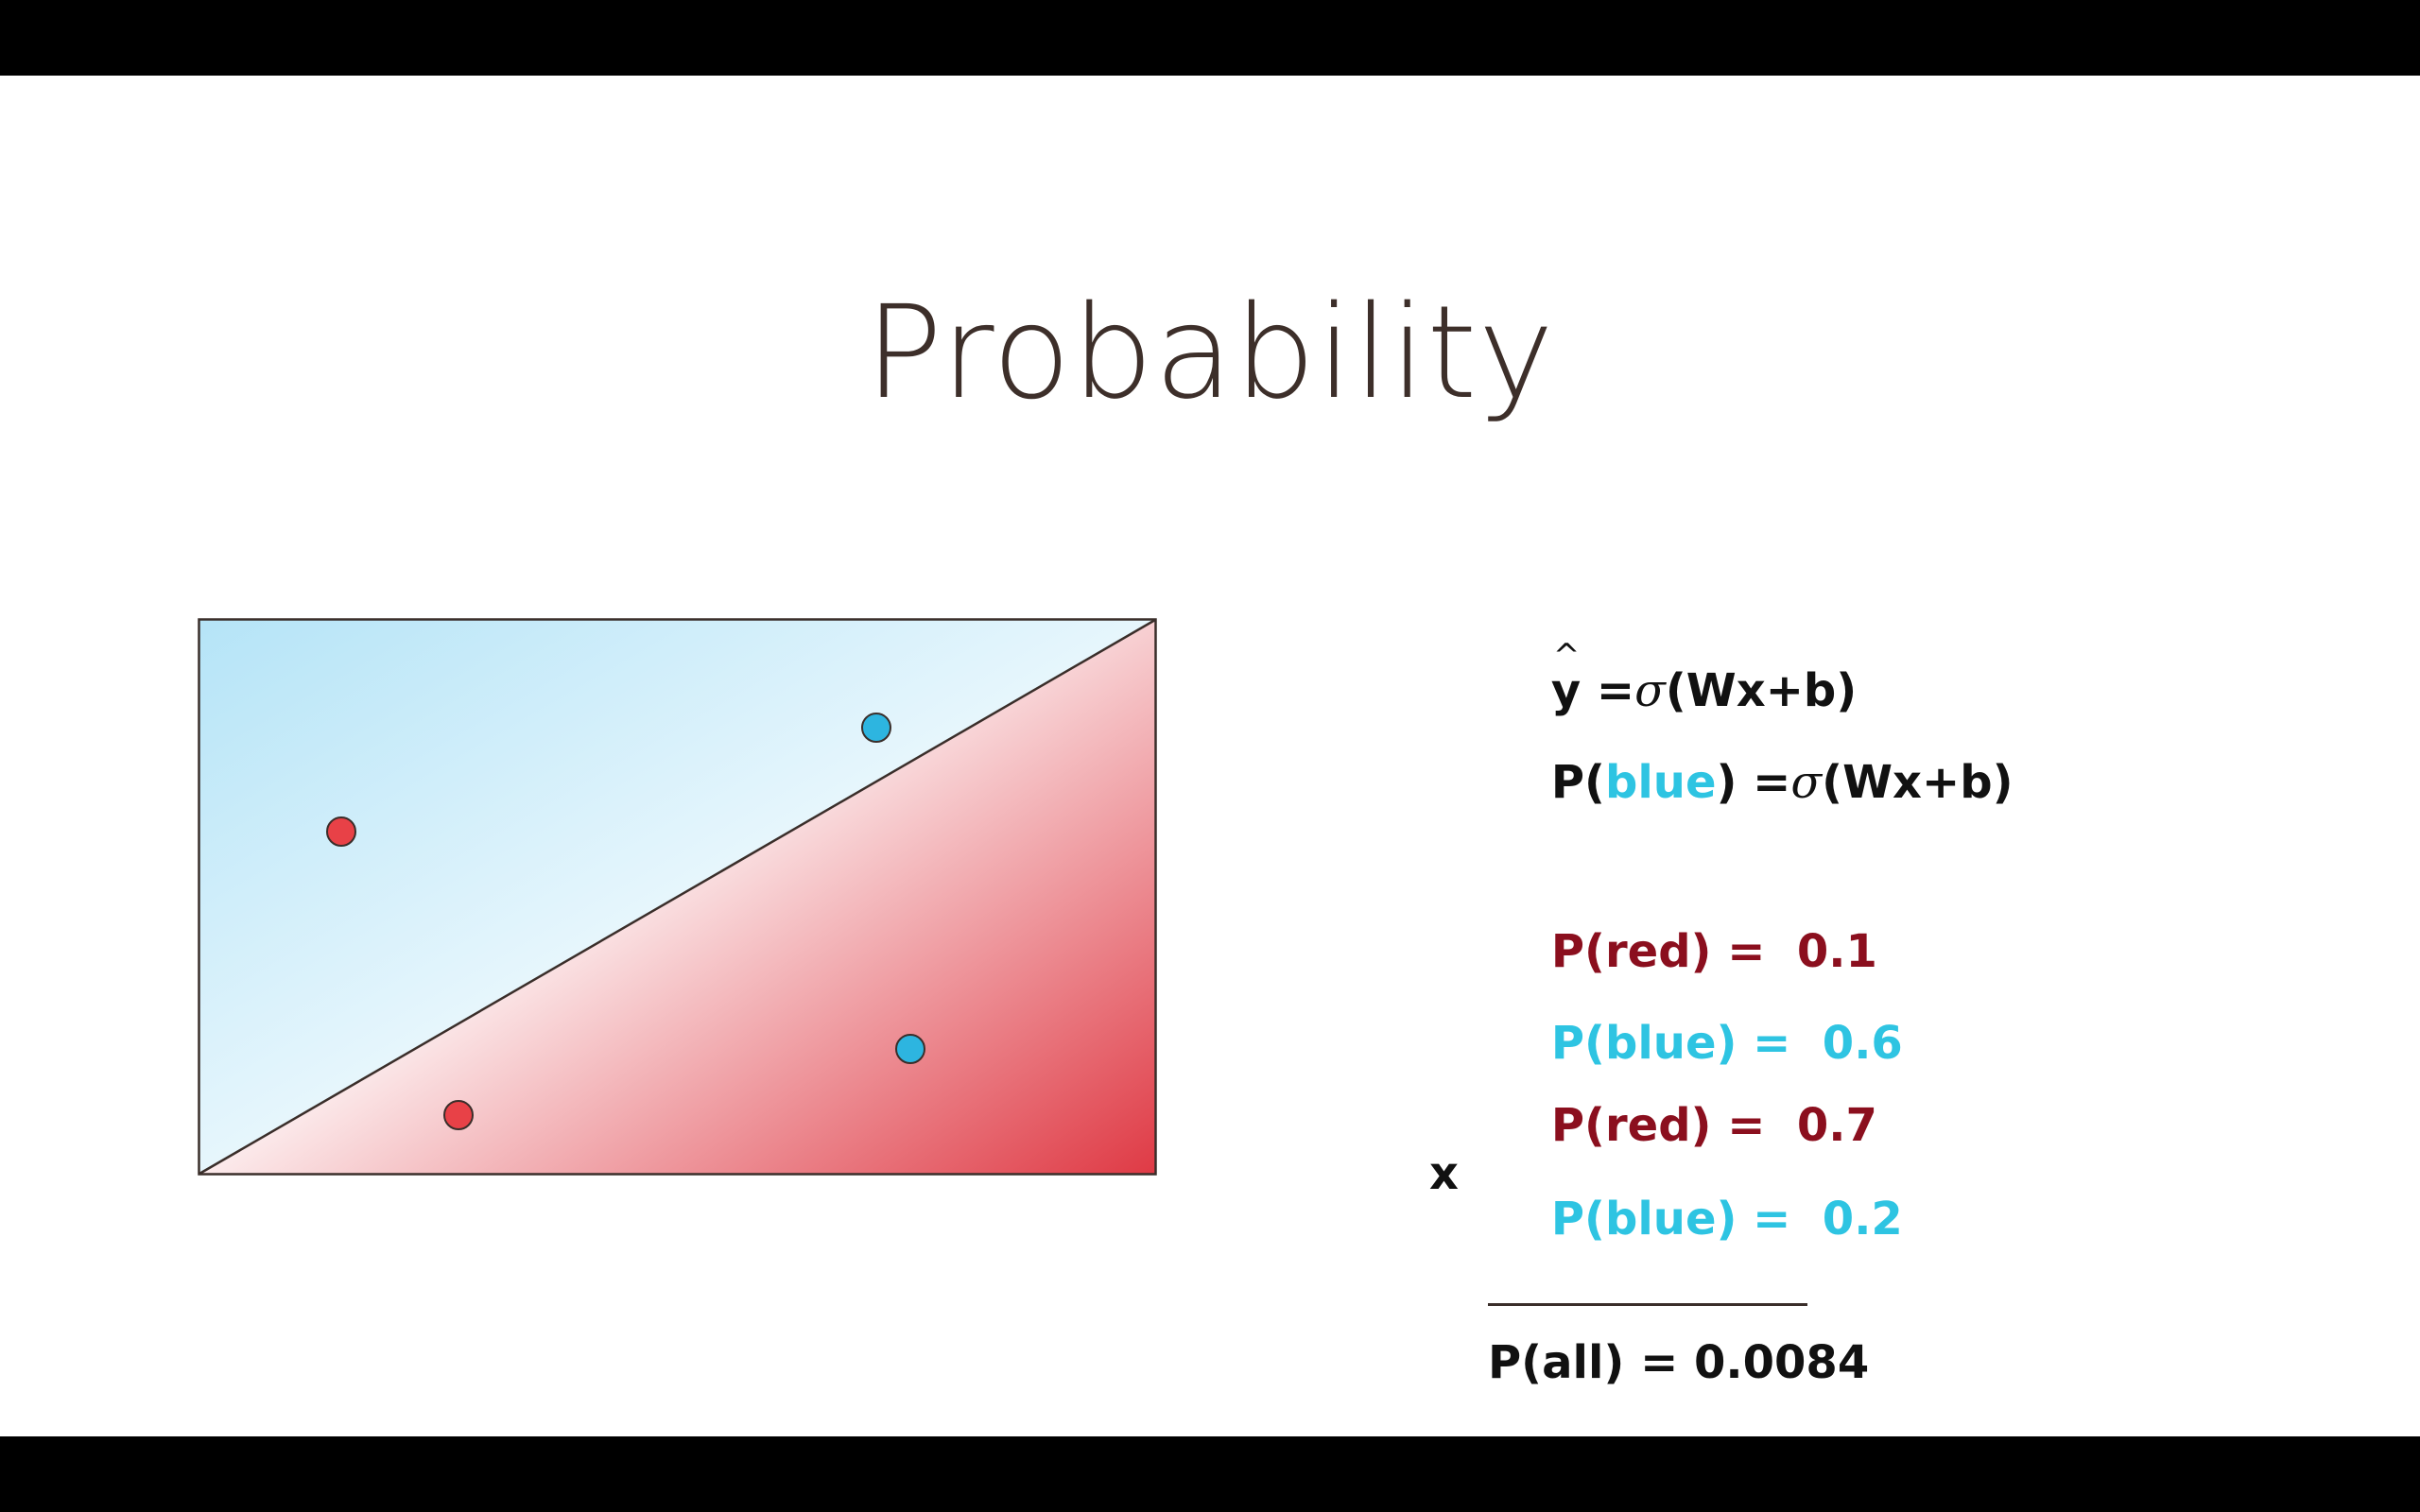 Image resolution: width=2420 pixels, height=1512 pixels. Describe the element at coordinates (1918, 782) in the screenshot. I see `pblue-rhs: (Wx+b)` at that location.